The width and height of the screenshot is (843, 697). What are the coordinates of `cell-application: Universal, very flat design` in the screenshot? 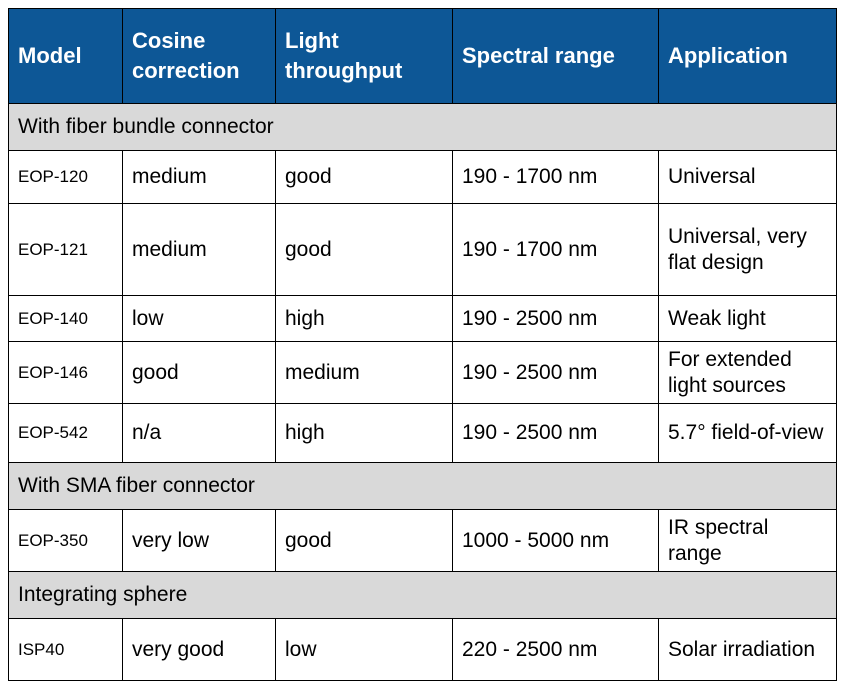 It's located at (747, 249).